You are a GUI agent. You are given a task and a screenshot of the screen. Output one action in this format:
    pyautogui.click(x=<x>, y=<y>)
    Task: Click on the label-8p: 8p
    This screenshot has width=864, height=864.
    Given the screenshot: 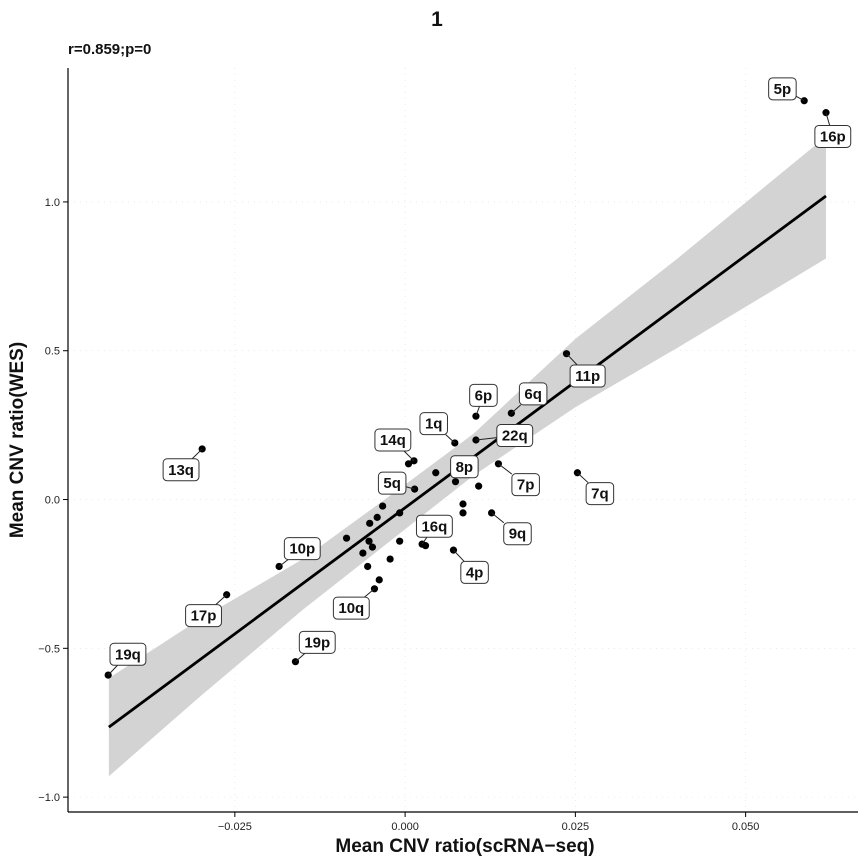 What is the action you would take?
    pyautogui.click(x=464, y=467)
    